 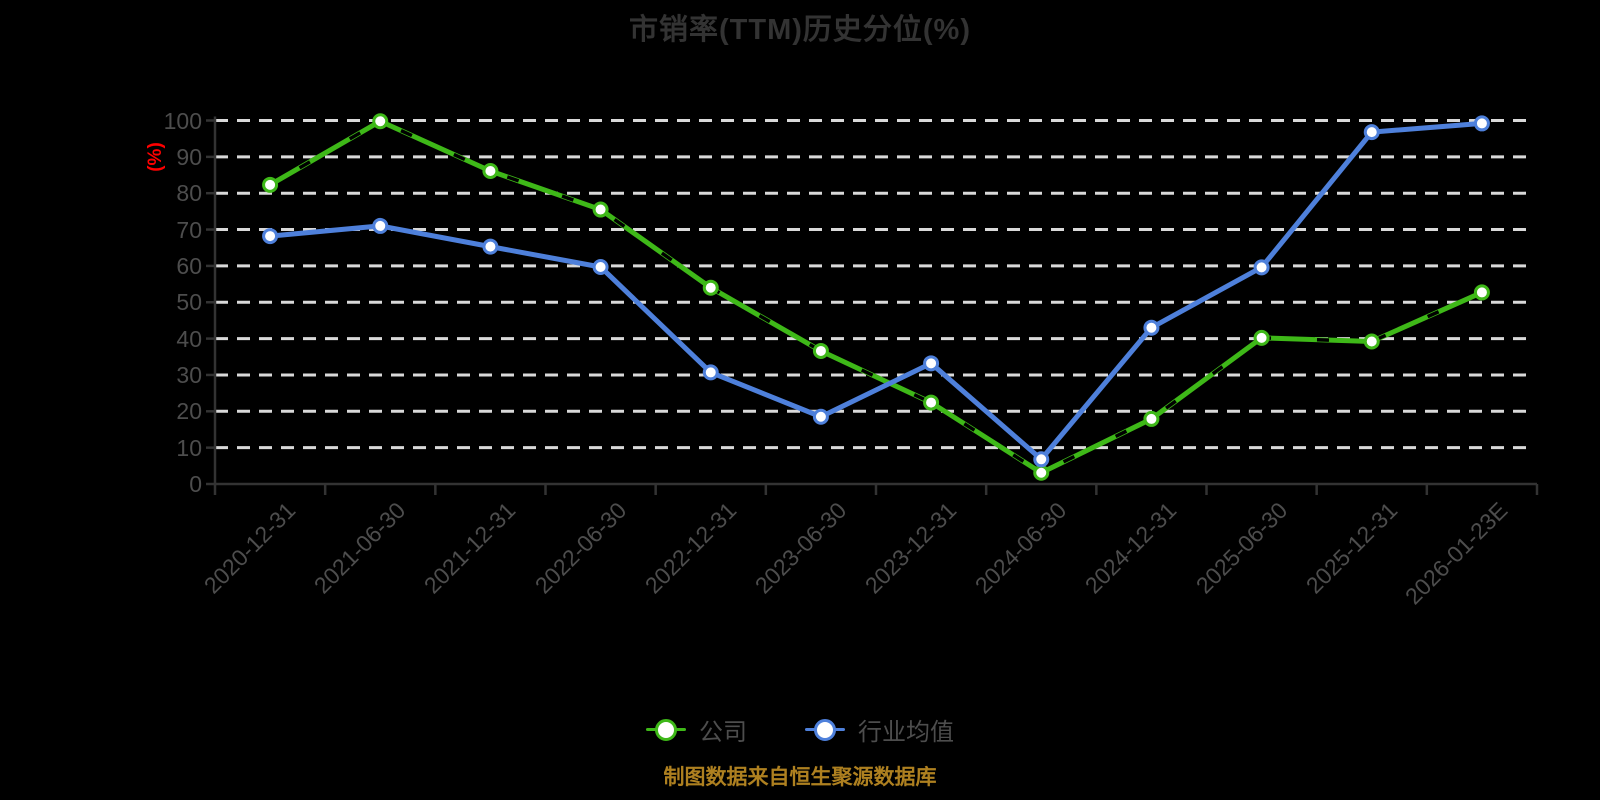 What do you see at coordinates (666, 729) in the screenshot?
I see `company-line-marker-icon` at bounding box center [666, 729].